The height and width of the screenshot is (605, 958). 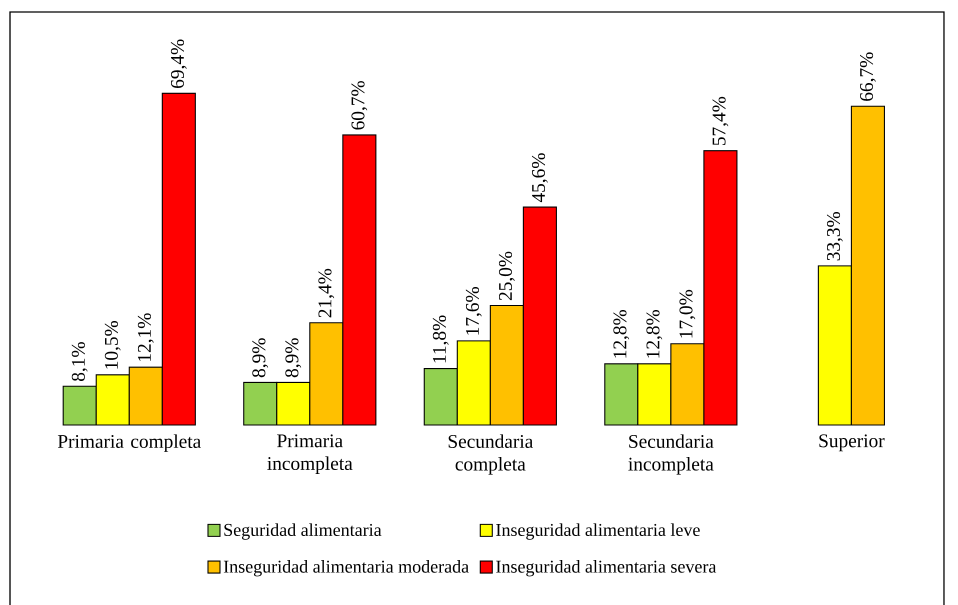 I want to click on data-label: 25,0%, so click(x=506, y=276).